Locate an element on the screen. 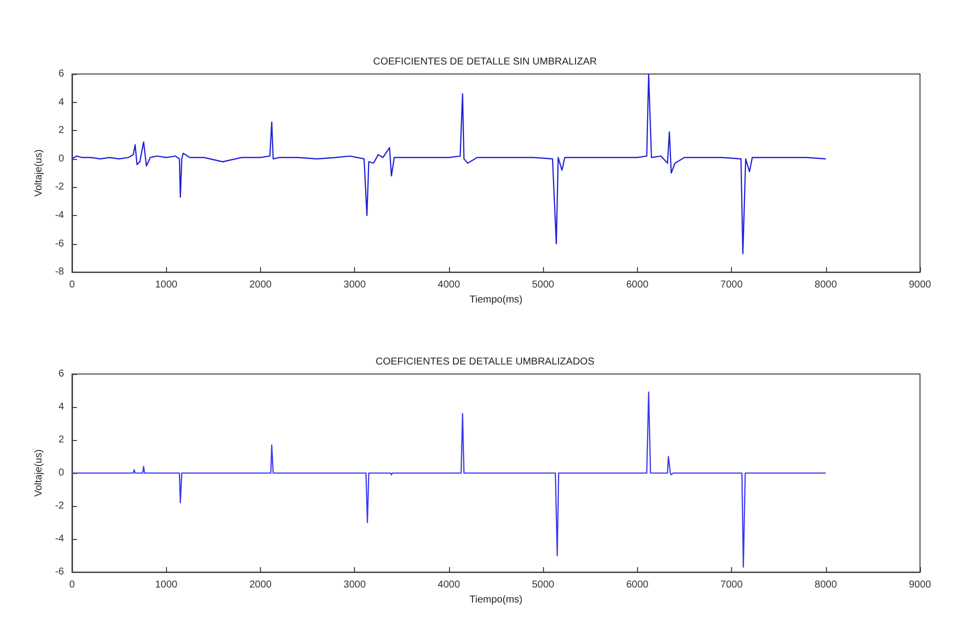 This screenshot has width=963, height=620. y-tick-label: -8 is located at coordinates (59, 272).